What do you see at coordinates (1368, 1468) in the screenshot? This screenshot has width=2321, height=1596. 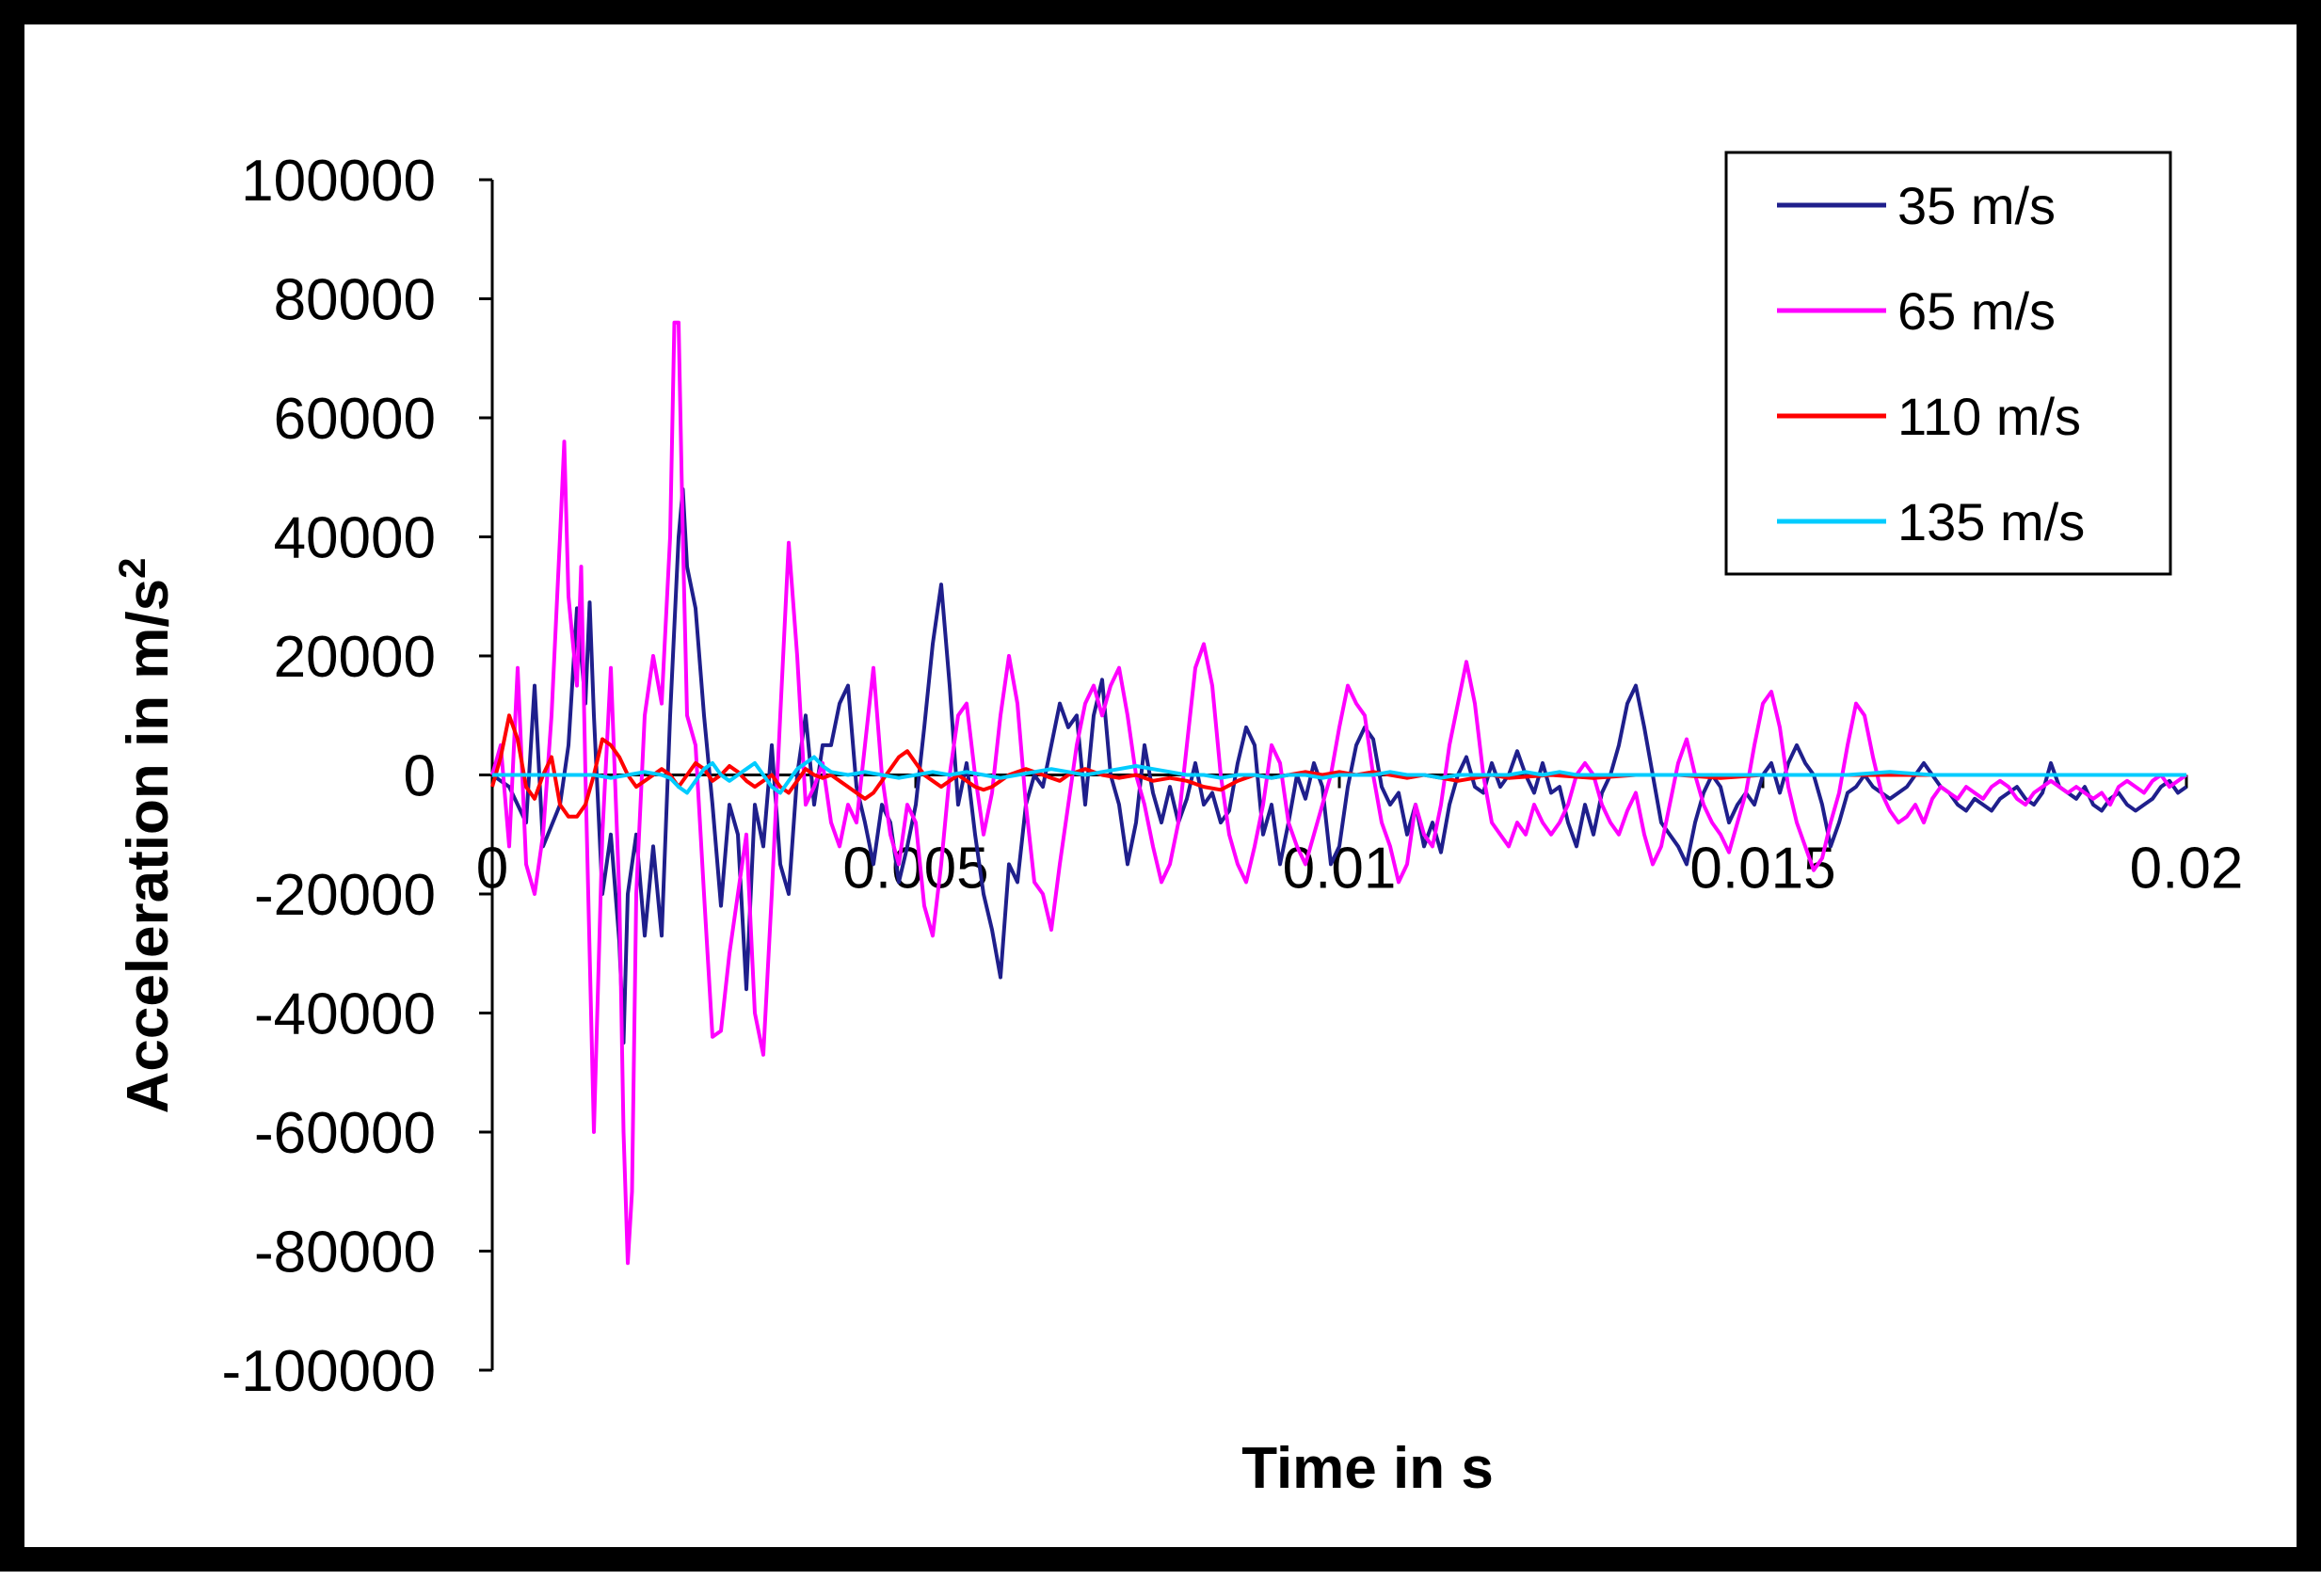 I see `x-axis-title: Time in s` at bounding box center [1368, 1468].